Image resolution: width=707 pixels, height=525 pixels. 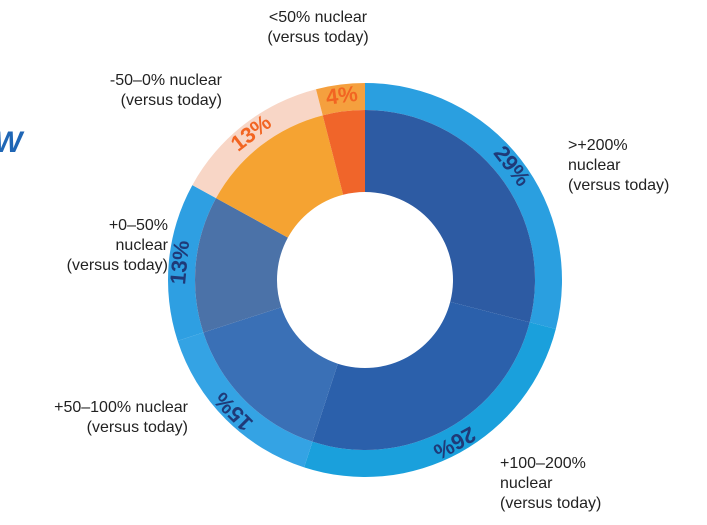 What do you see at coordinates (166, 90) in the screenshot?
I see `category-label: -50–0% nuclear (versus today)` at bounding box center [166, 90].